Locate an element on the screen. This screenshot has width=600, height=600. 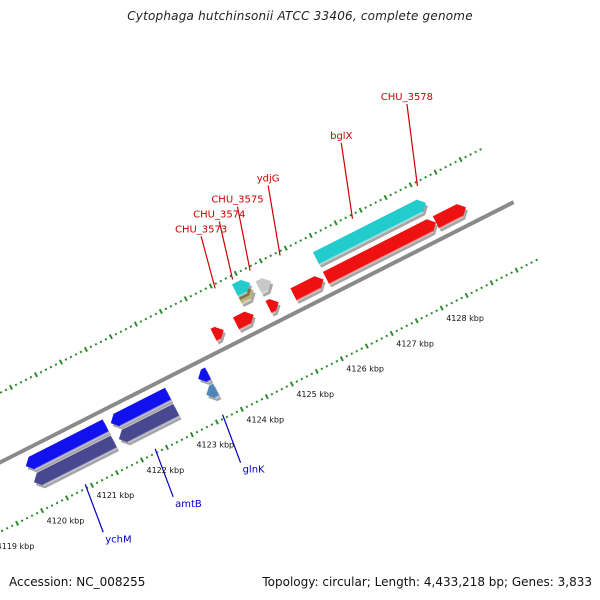
forward-gene-11-highlight is located at coordinates (451, 222).